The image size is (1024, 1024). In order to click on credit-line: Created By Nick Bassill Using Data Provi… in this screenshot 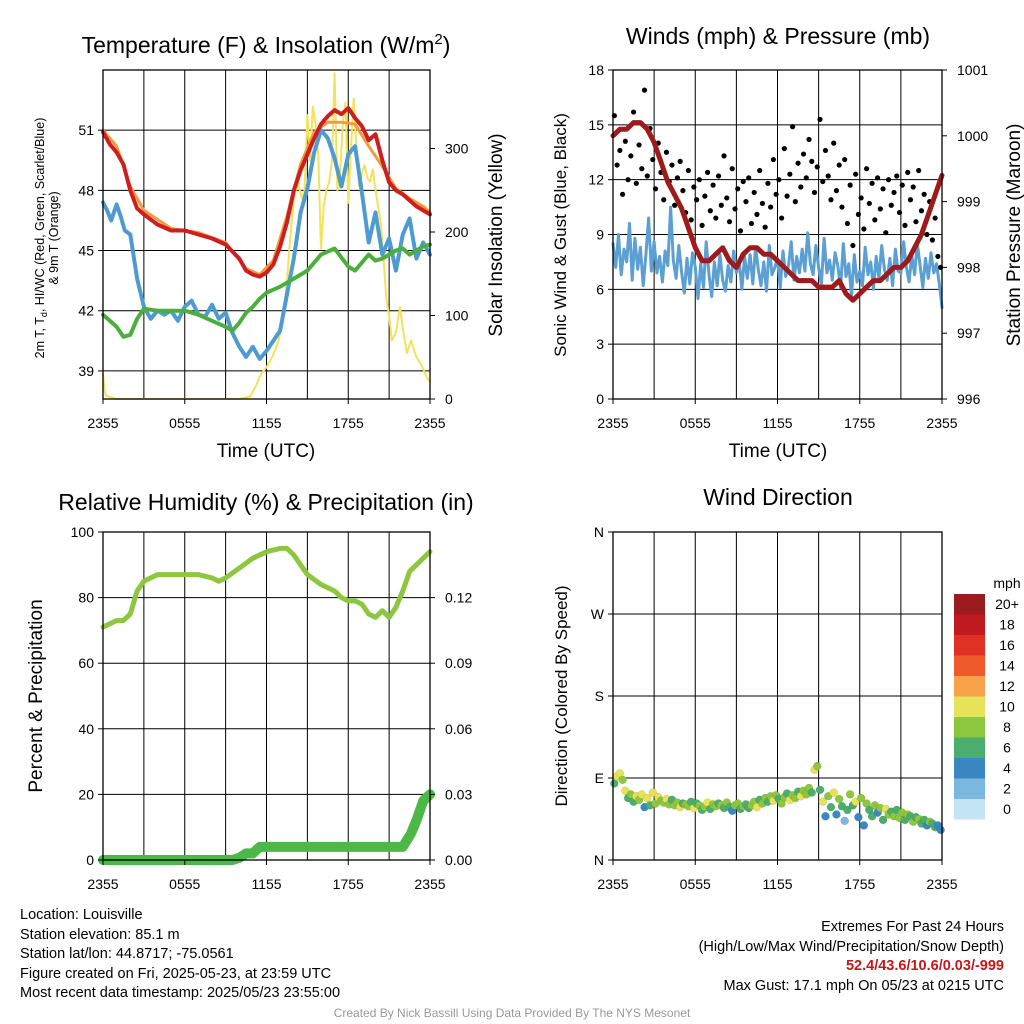, I will do `click(512, 1013)`.